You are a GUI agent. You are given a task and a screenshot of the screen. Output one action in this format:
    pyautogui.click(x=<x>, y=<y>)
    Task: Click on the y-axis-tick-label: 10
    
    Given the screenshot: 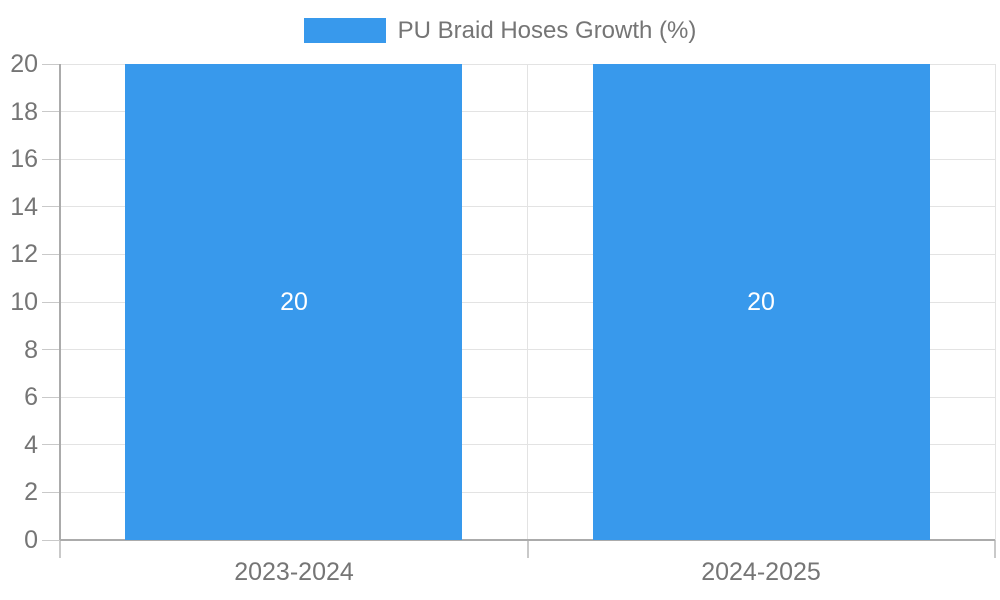 What is the action you would take?
    pyautogui.click(x=24, y=302)
    